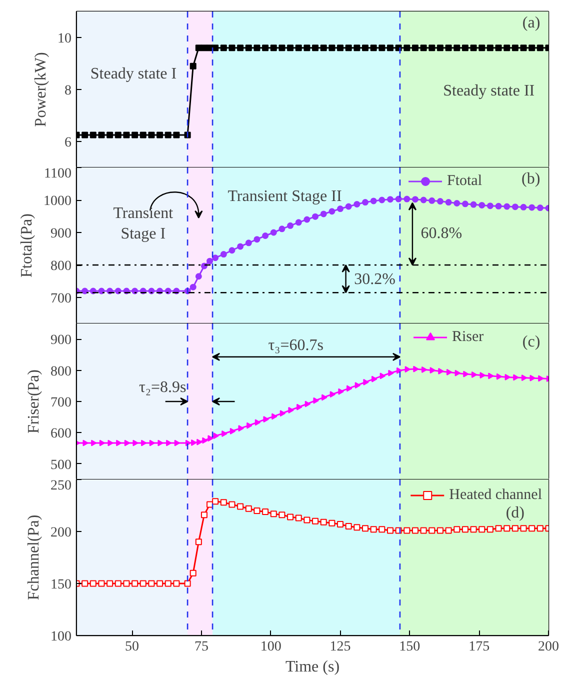 The image size is (562, 680). Describe the element at coordinates (68, 143) in the screenshot. I see `y-tick-label: 6` at that location.